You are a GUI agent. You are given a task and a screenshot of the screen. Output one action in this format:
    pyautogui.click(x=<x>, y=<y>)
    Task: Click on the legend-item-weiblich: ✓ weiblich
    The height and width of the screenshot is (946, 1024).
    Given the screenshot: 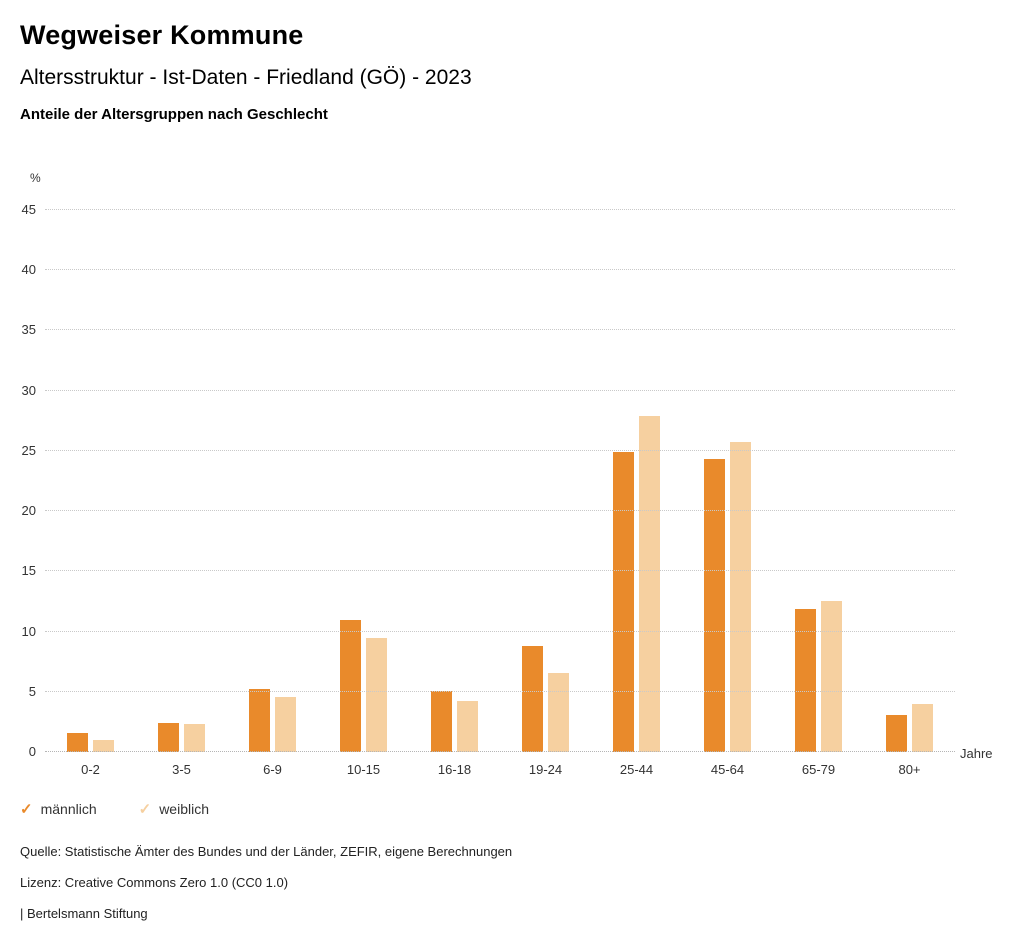 What is the action you would take?
    pyautogui.click(x=174, y=809)
    